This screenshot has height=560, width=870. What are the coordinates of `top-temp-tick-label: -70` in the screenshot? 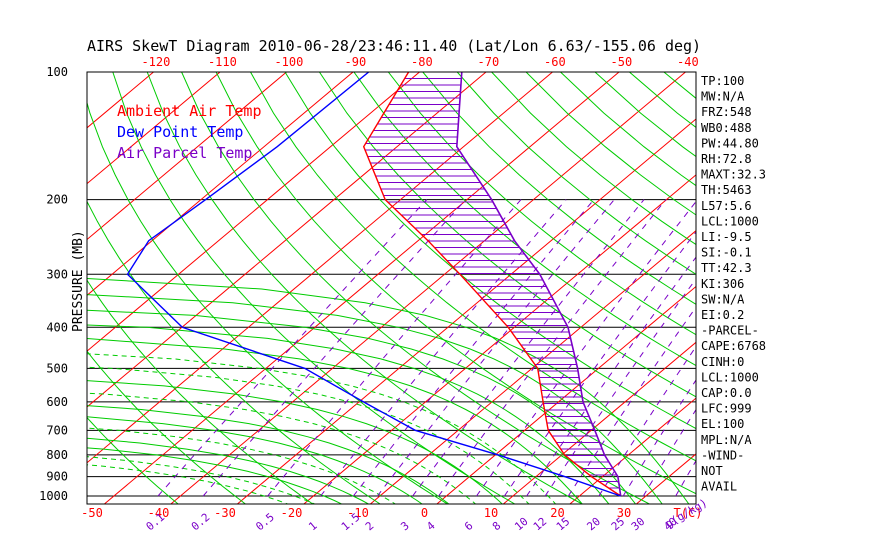 It's located at (489, 62).